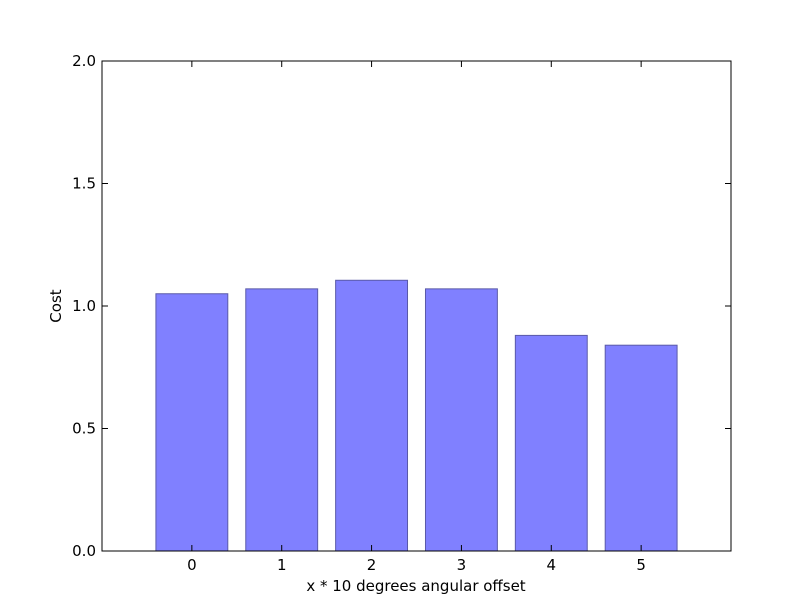  Describe the element at coordinates (84, 306) in the screenshot. I see `y-tick-label: 1.0` at that location.